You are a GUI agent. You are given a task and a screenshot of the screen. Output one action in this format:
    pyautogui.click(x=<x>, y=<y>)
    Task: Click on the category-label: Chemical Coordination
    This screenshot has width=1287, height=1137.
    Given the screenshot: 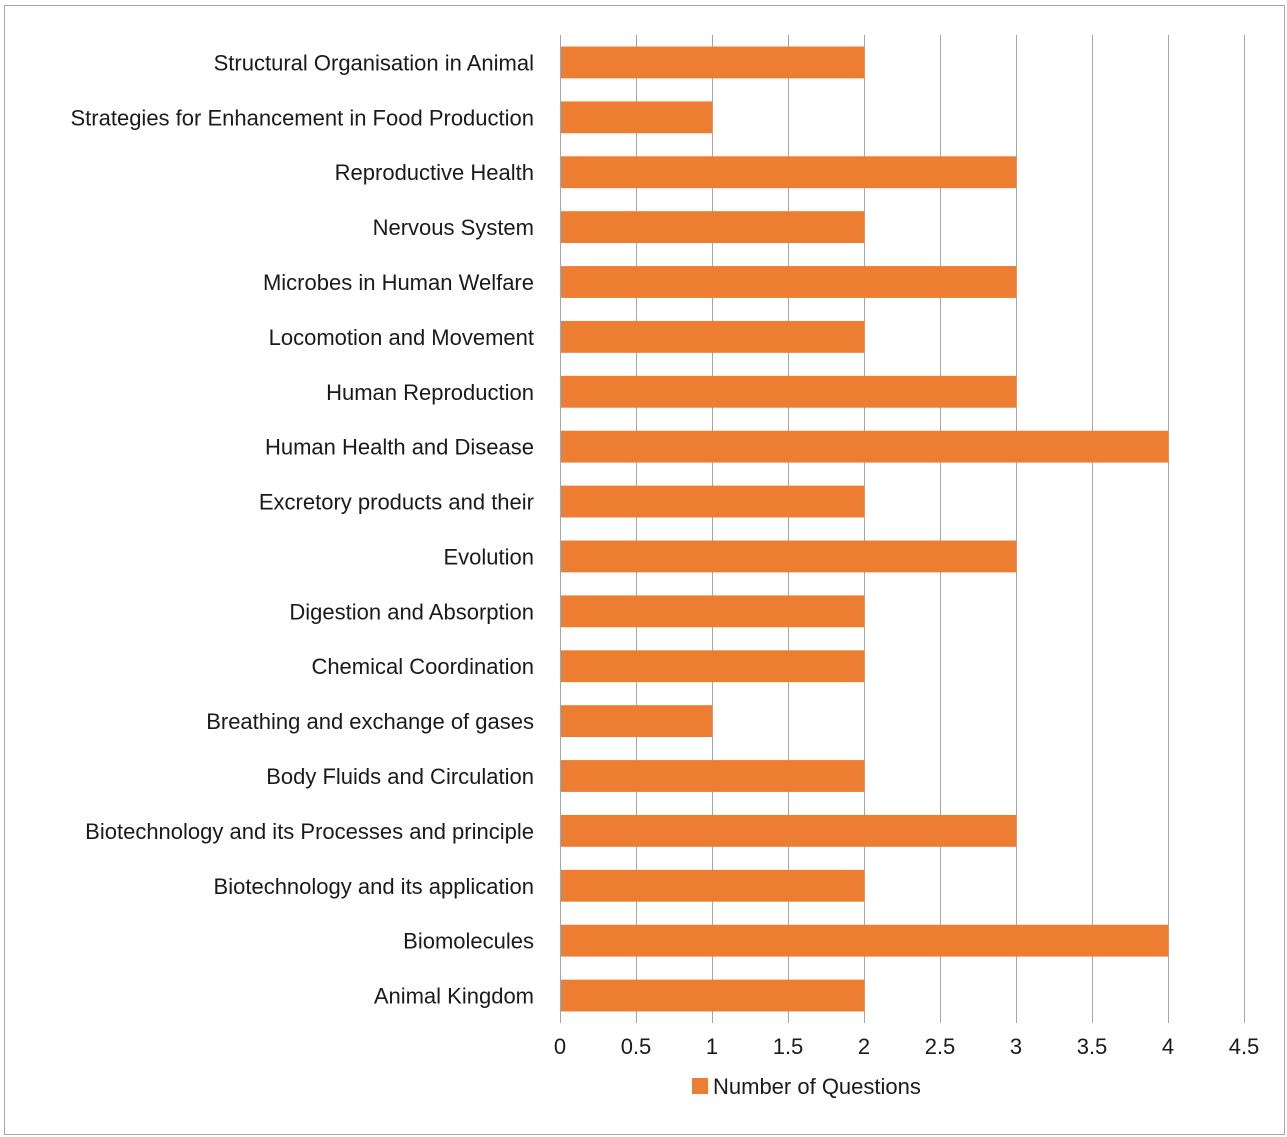 What is the action you would take?
    pyautogui.click(x=422, y=666)
    